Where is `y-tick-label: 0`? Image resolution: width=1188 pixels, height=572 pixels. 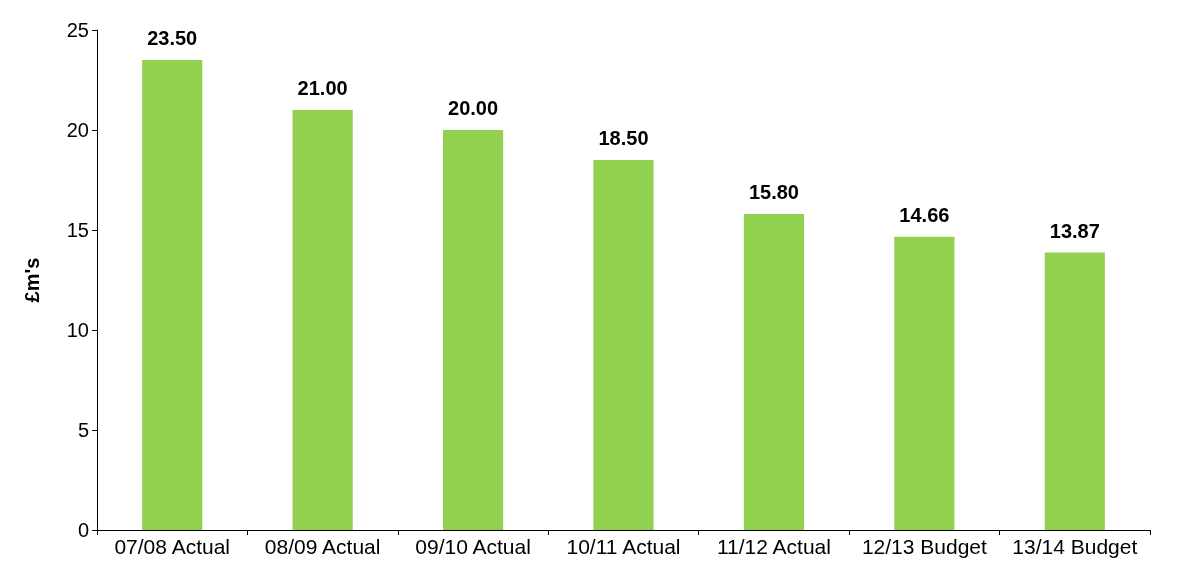 y-tick-label: 0 is located at coordinates (83, 530).